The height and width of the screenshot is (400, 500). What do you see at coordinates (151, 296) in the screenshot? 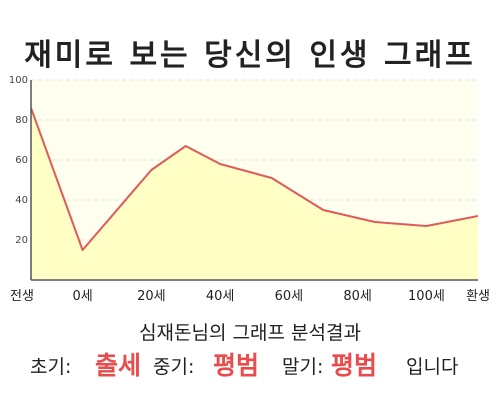
I see `x-tick-label: 20세` at bounding box center [151, 296].